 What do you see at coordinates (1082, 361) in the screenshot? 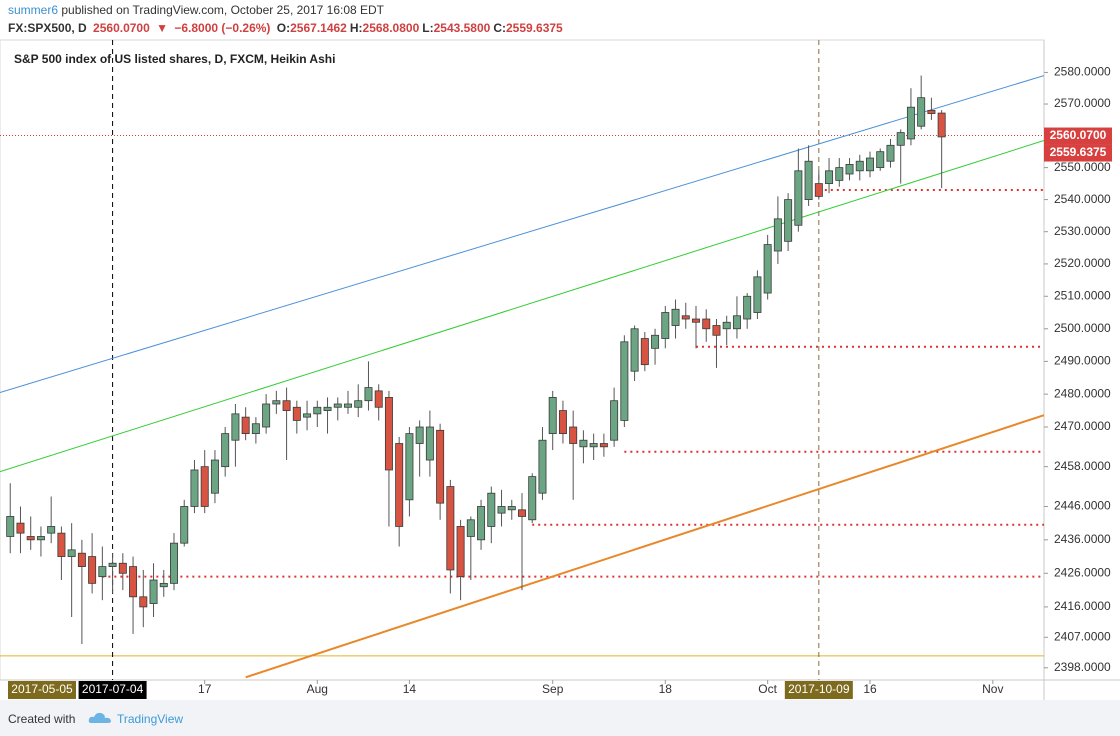
I see `y-tick-label: 2490.0000` at bounding box center [1082, 361].